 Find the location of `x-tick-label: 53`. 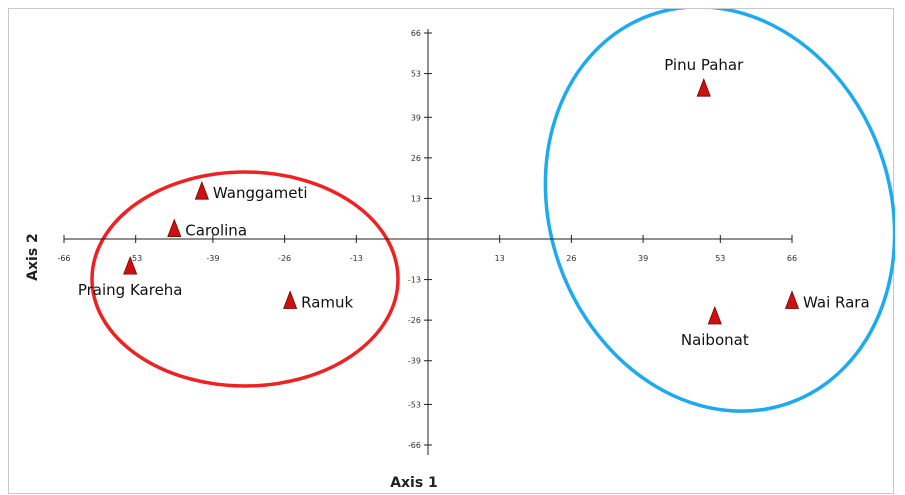

x-tick-label: 53 is located at coordinates (720, 258).